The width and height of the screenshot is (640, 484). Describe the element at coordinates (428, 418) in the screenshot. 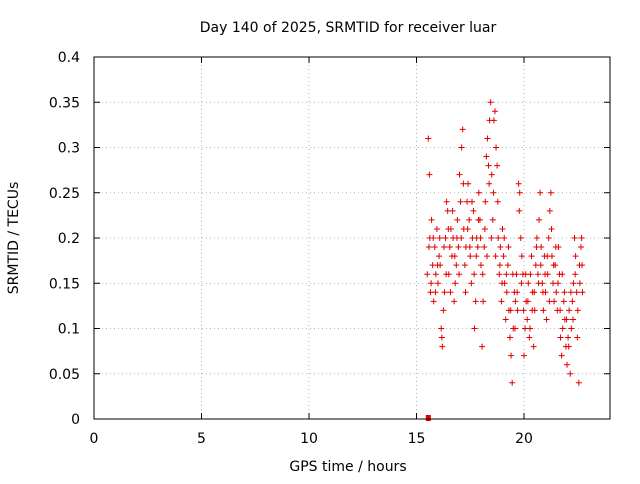

I see `square-marker` at that location.